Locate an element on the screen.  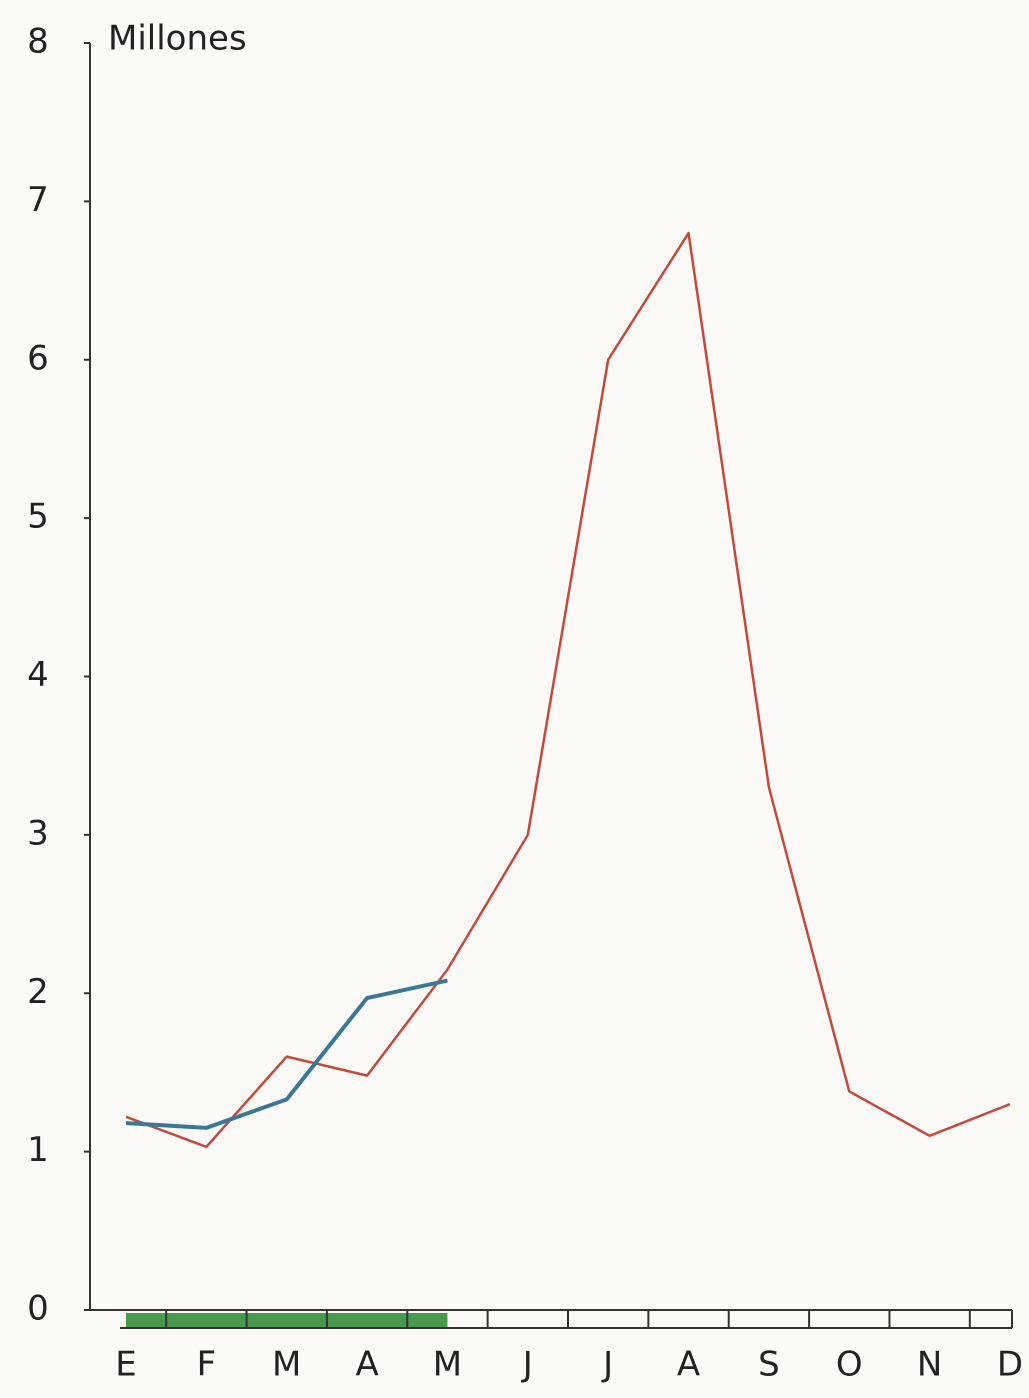
series-line is located at coordinates (286, 1054).